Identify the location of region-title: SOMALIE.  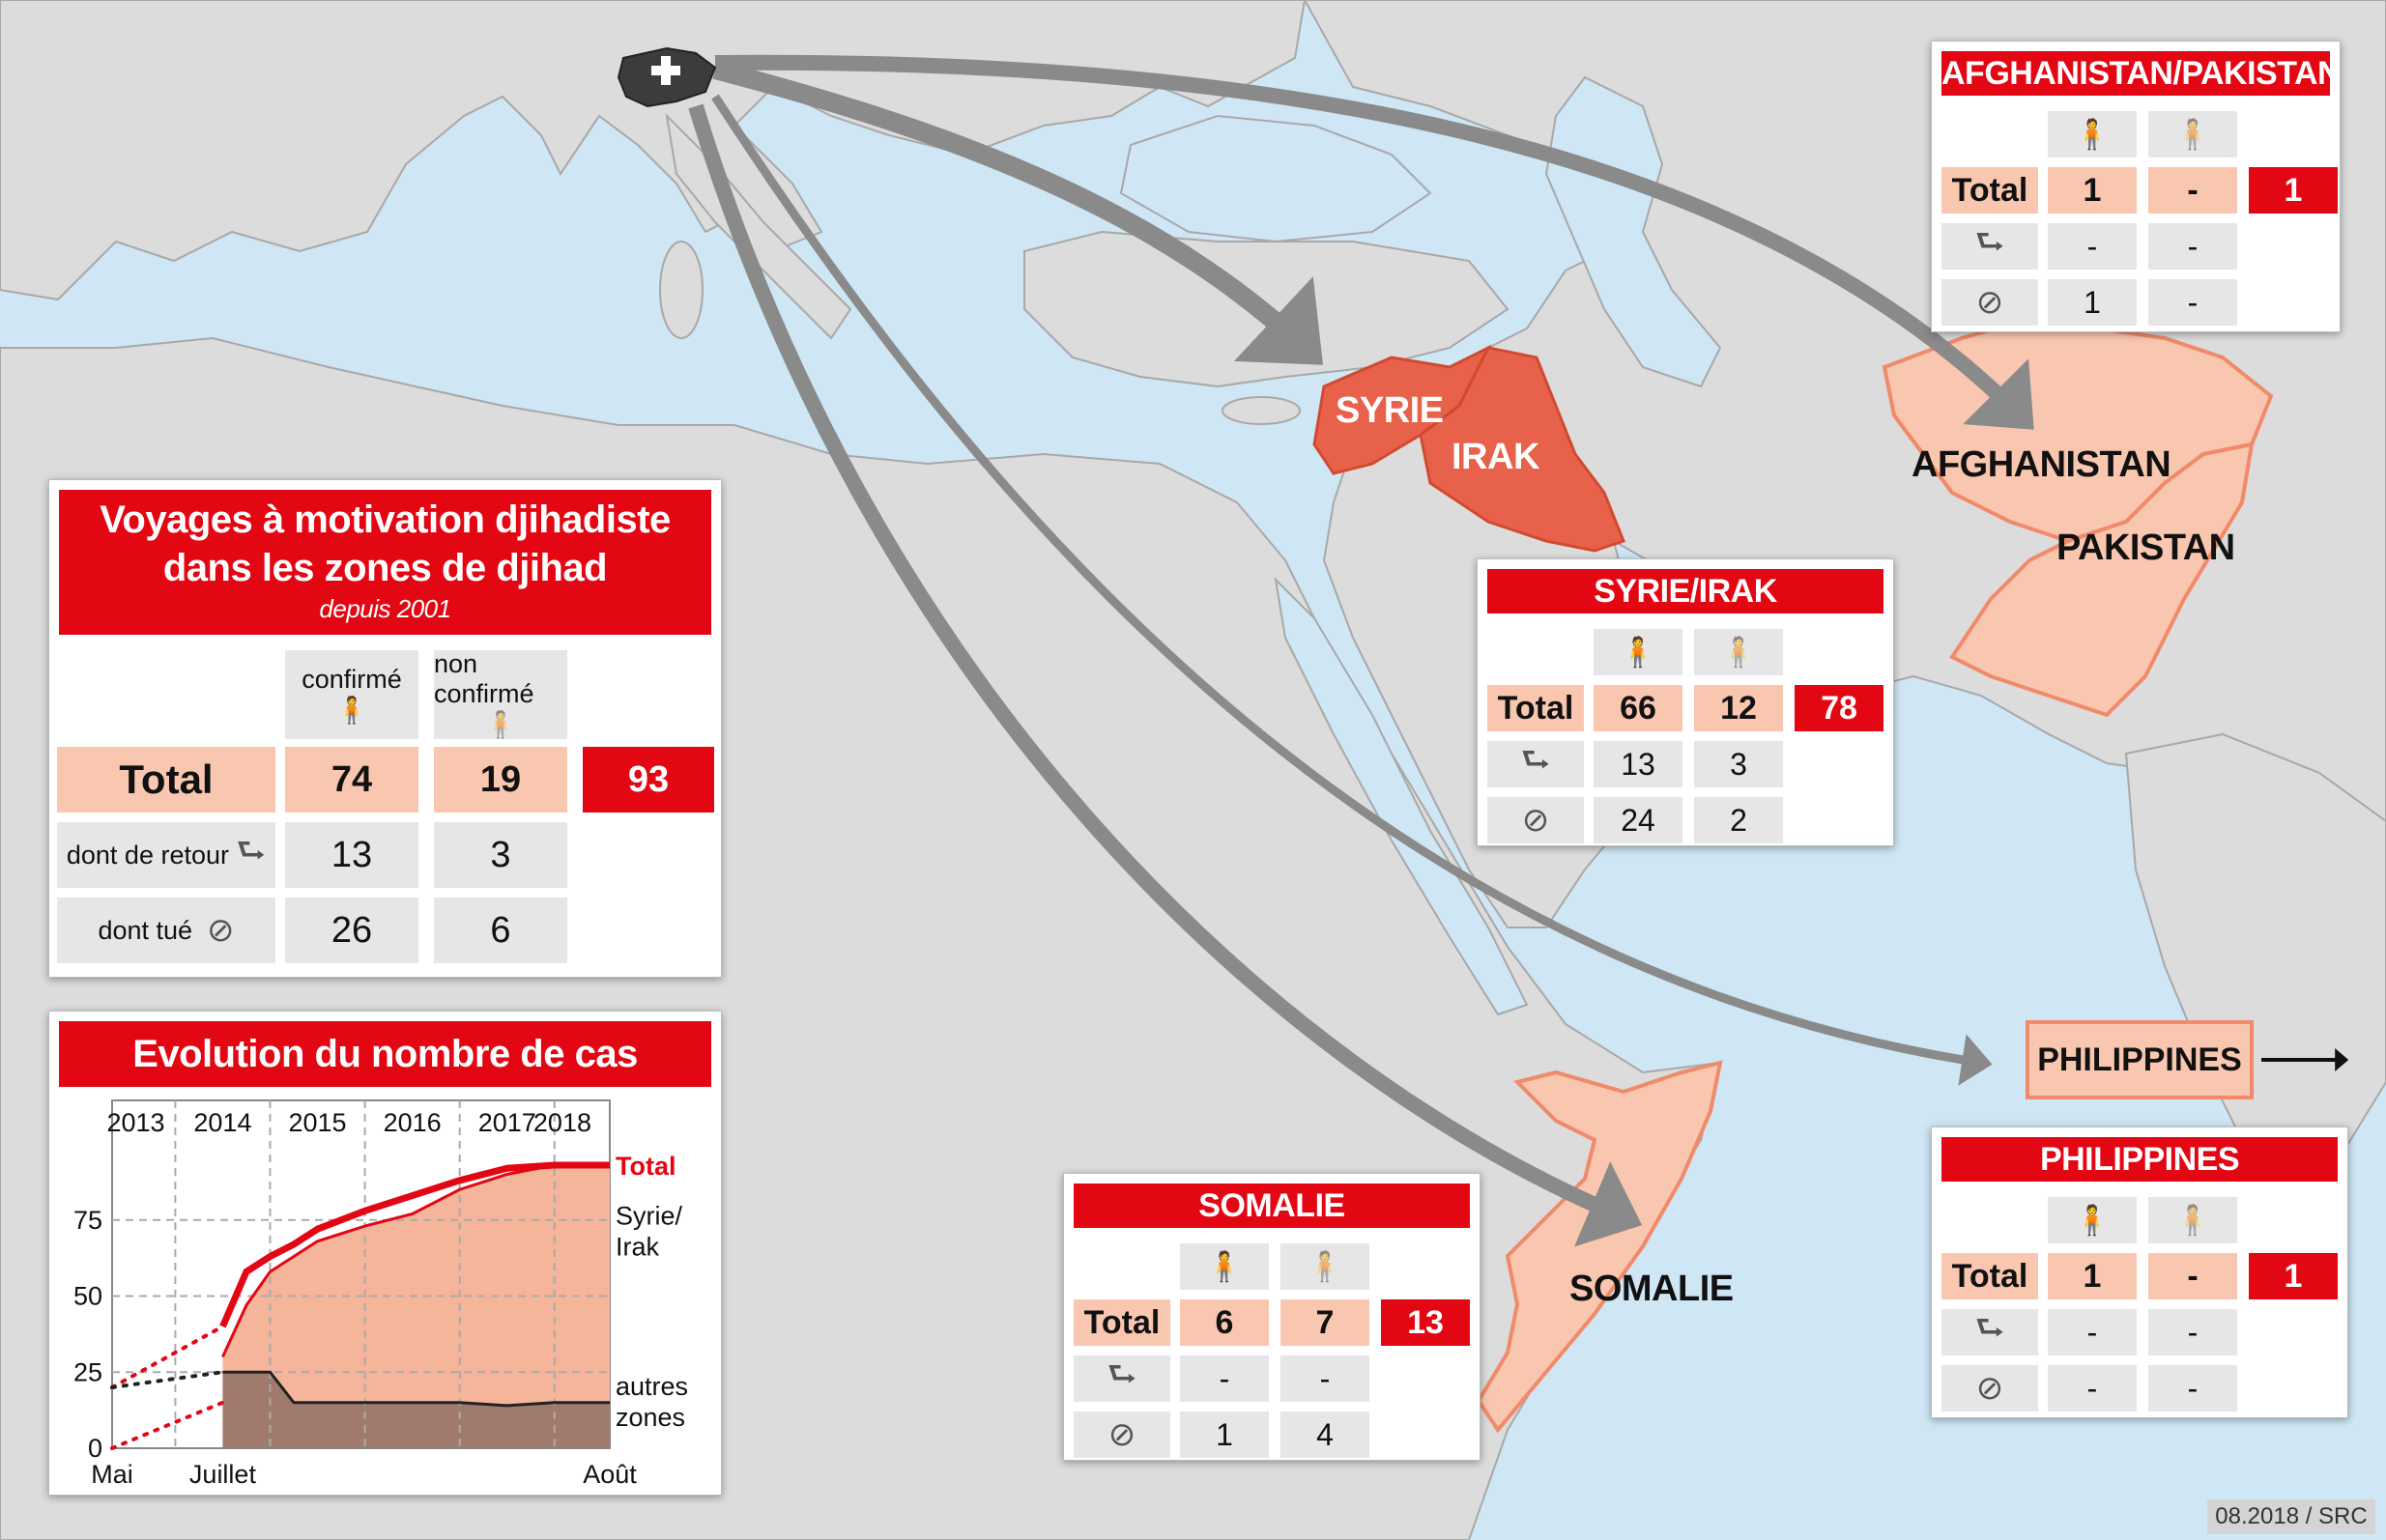
(1272, 1206).